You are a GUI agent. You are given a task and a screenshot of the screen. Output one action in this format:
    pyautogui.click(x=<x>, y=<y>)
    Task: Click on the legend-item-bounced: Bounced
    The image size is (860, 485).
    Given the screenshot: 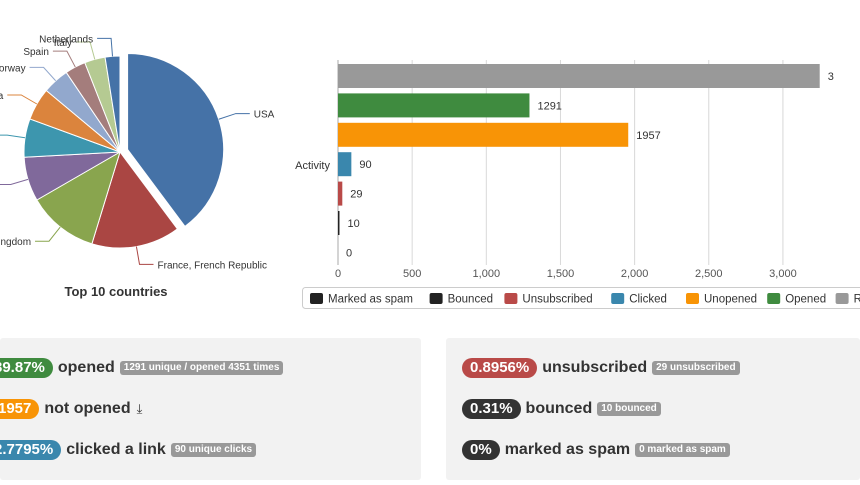 What is the action you would take?
    pyautogui.click(x=470, y=300)
    